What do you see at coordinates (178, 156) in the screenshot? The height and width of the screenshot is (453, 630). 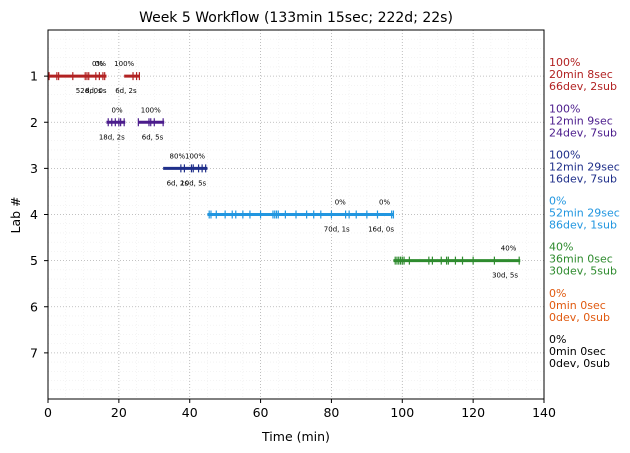 I see `lab-3-percent-label: 80%` at bounding box center [178, 156].